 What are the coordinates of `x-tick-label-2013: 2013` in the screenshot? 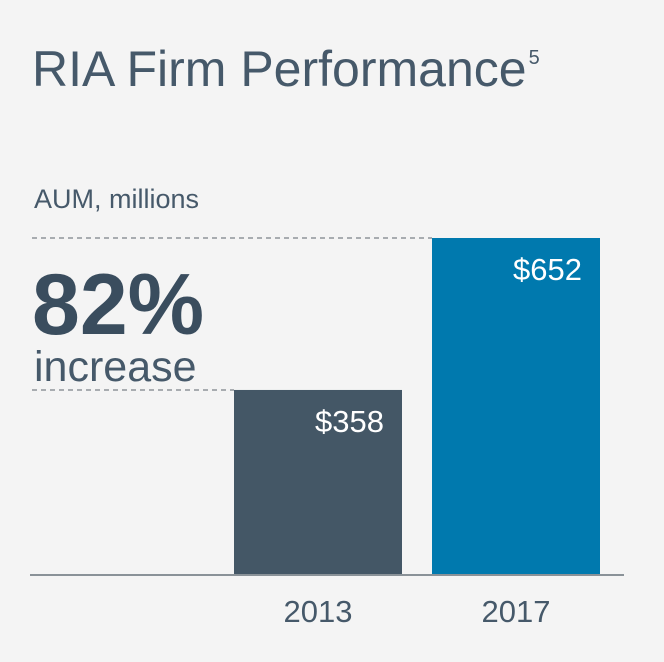 It's located at (318, 611).